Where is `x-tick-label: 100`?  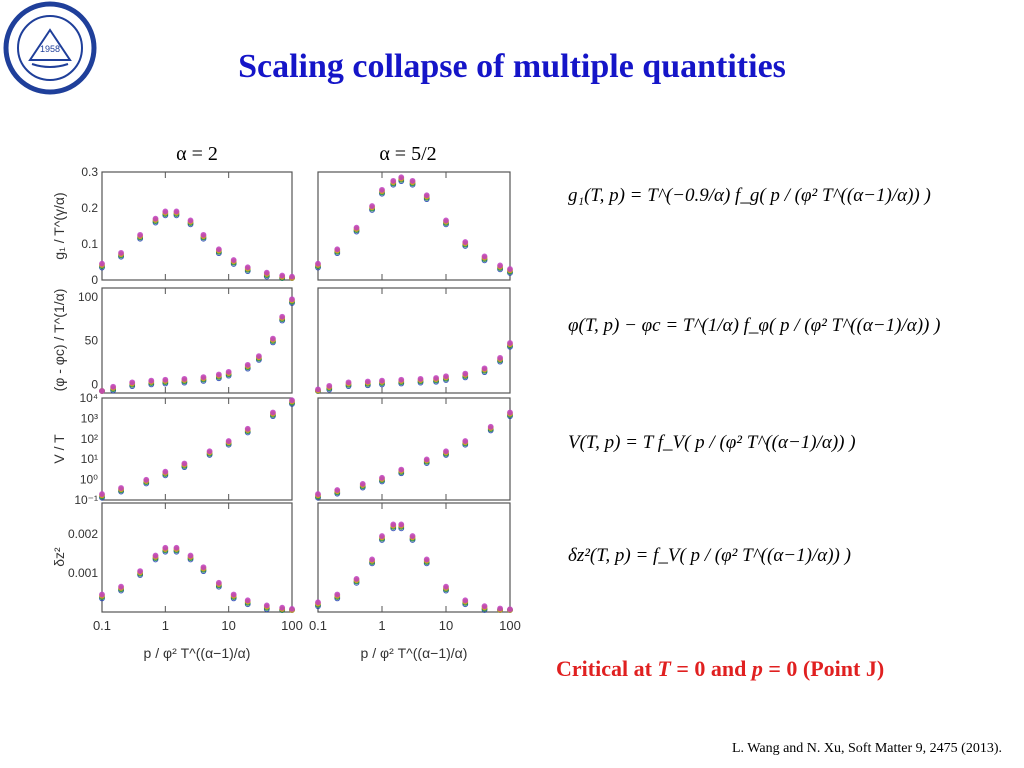
x-tick-label: 100 is located at coordinates (292, 625).